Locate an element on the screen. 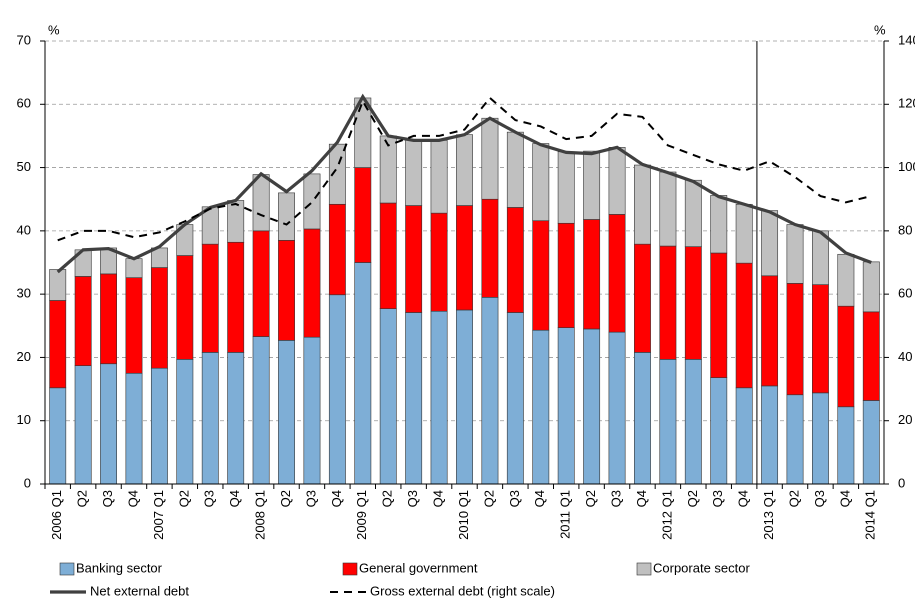  legend-label: Gross external debt (right scale) is located at coordinates (462, 590).